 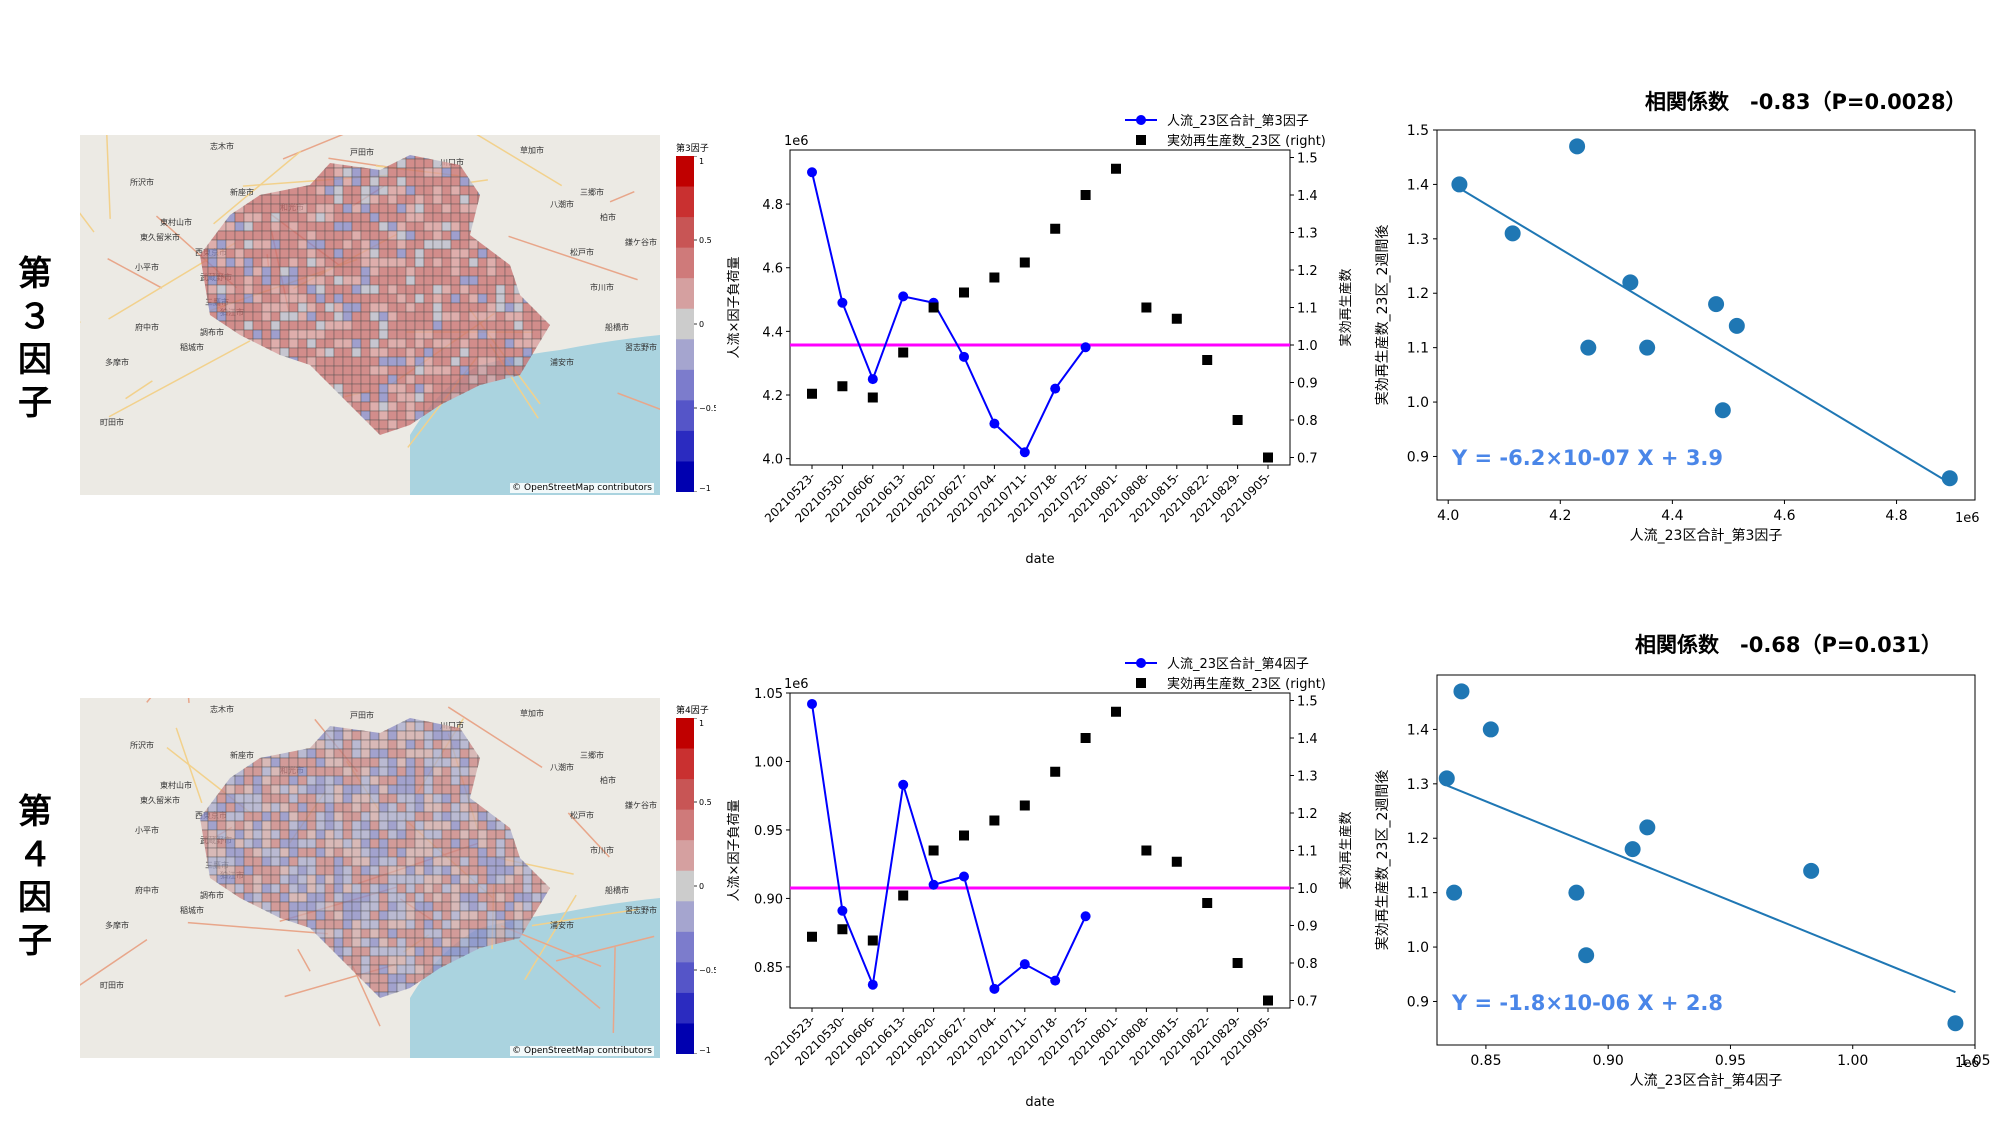 I want to click on road, so click(x=257, y=928).